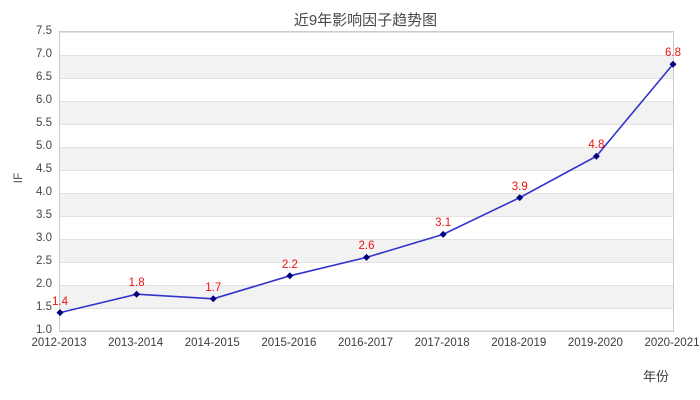 The height and width of the screenshot is (400, 700). I want to click on y-tick-label: 1.5, so click(44, 307).